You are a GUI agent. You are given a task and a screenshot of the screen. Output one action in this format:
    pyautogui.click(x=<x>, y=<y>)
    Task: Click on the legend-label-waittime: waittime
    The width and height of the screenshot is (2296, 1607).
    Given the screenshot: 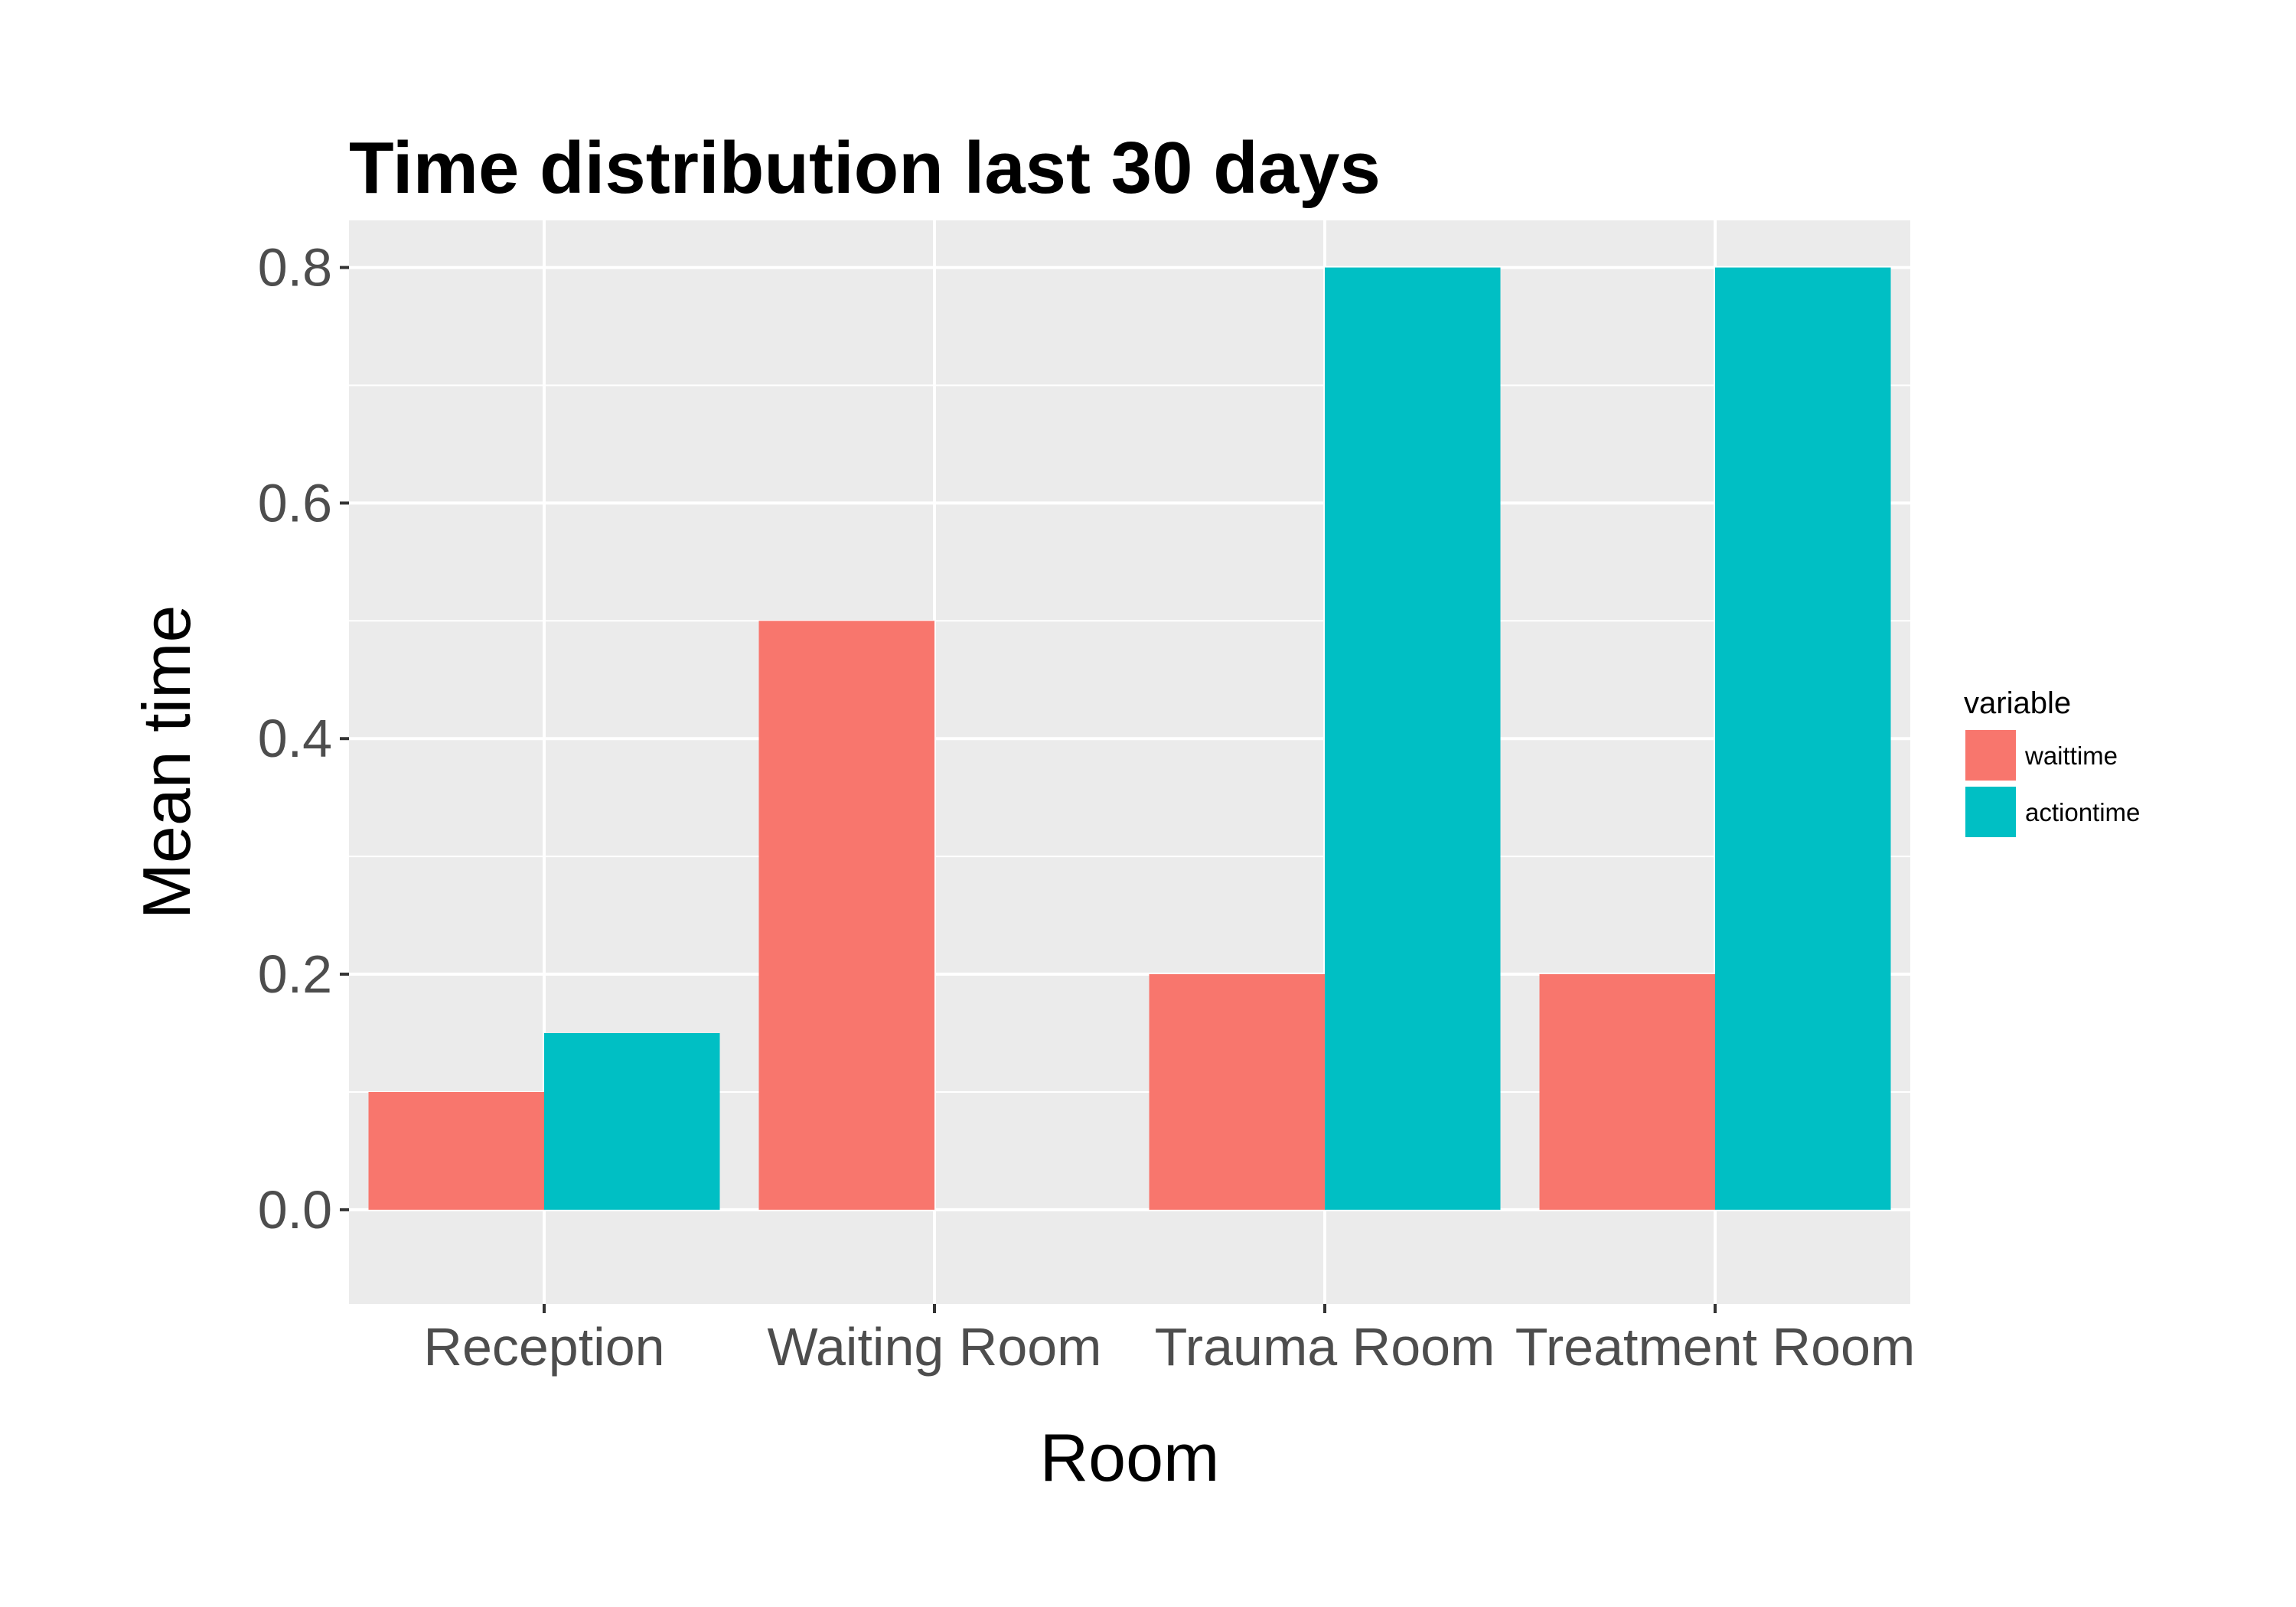 What is the action you would take?
    pyautogui.click(x=2071, y=756)
    